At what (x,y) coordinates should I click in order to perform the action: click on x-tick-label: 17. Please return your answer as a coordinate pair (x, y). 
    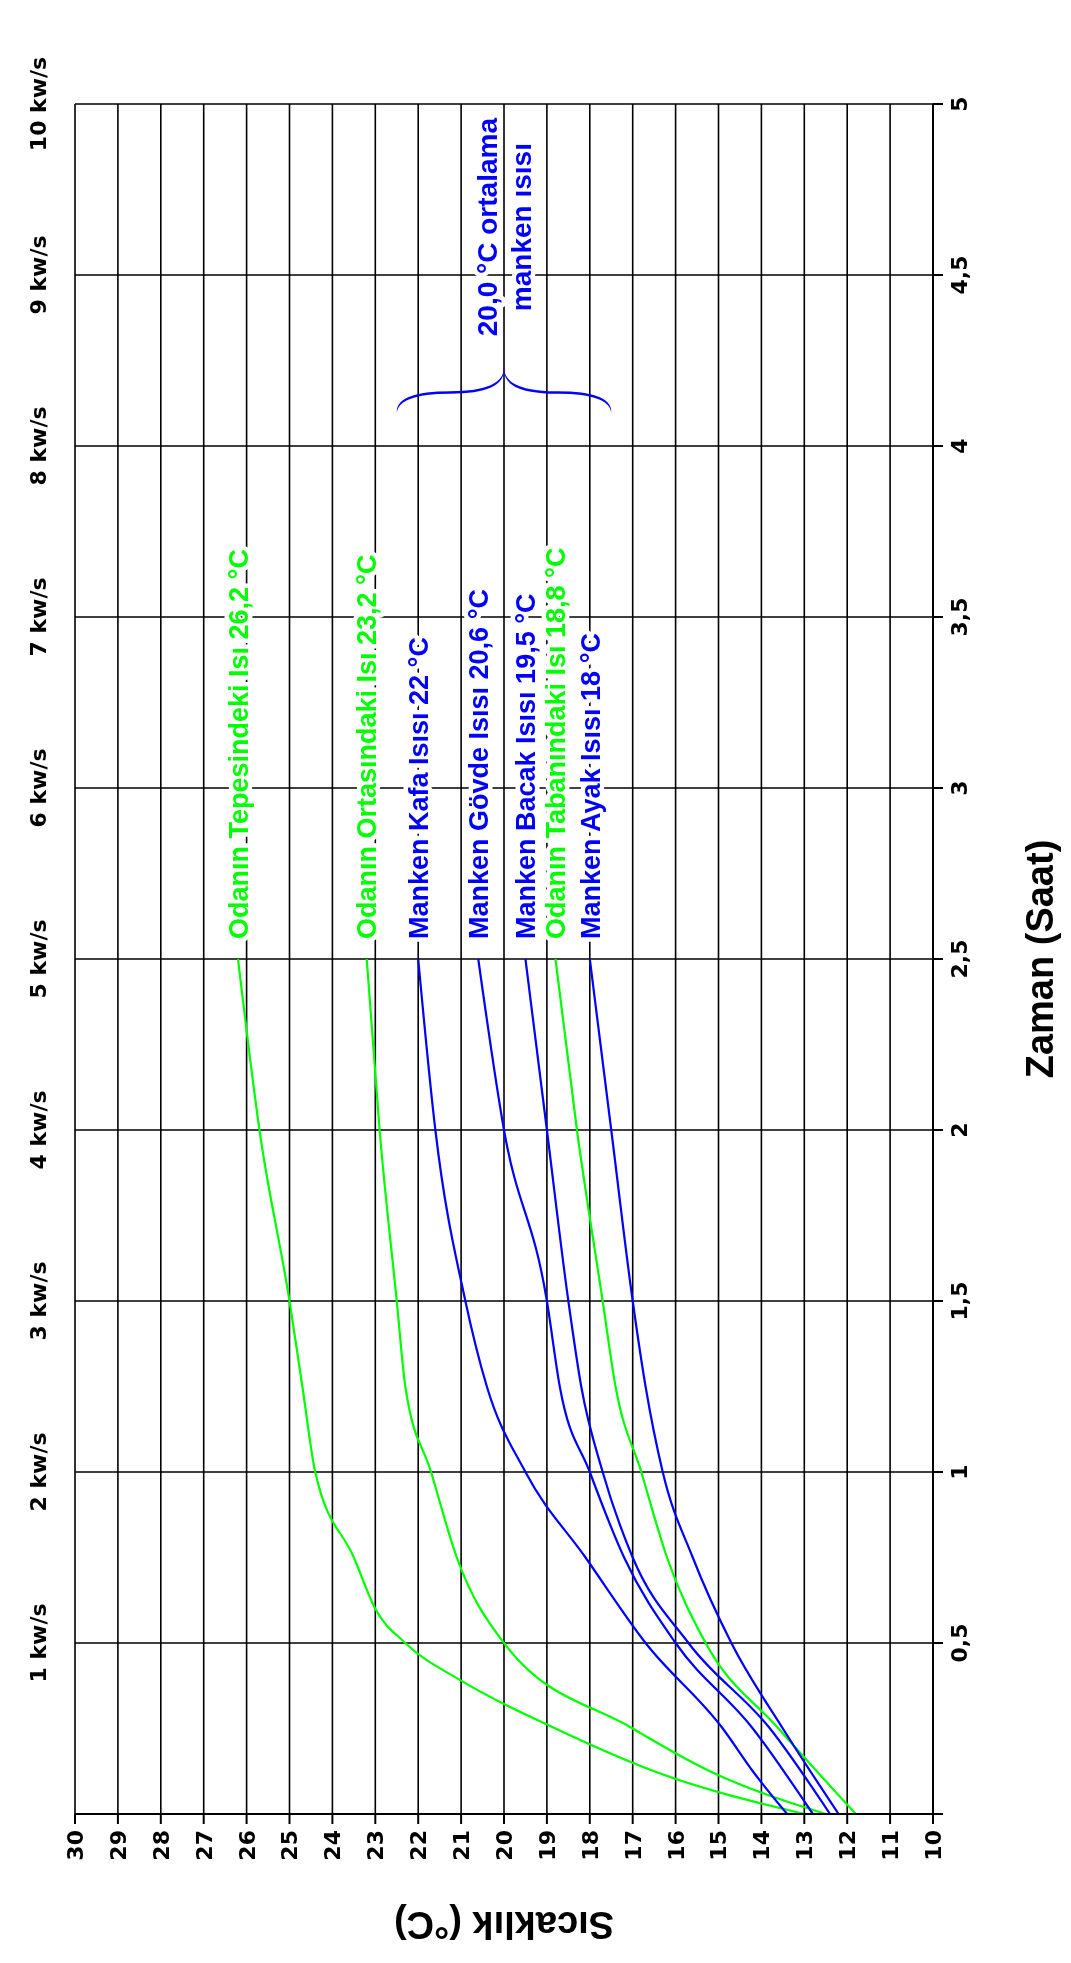
    Looking at the image, I should click on (633, 1845).